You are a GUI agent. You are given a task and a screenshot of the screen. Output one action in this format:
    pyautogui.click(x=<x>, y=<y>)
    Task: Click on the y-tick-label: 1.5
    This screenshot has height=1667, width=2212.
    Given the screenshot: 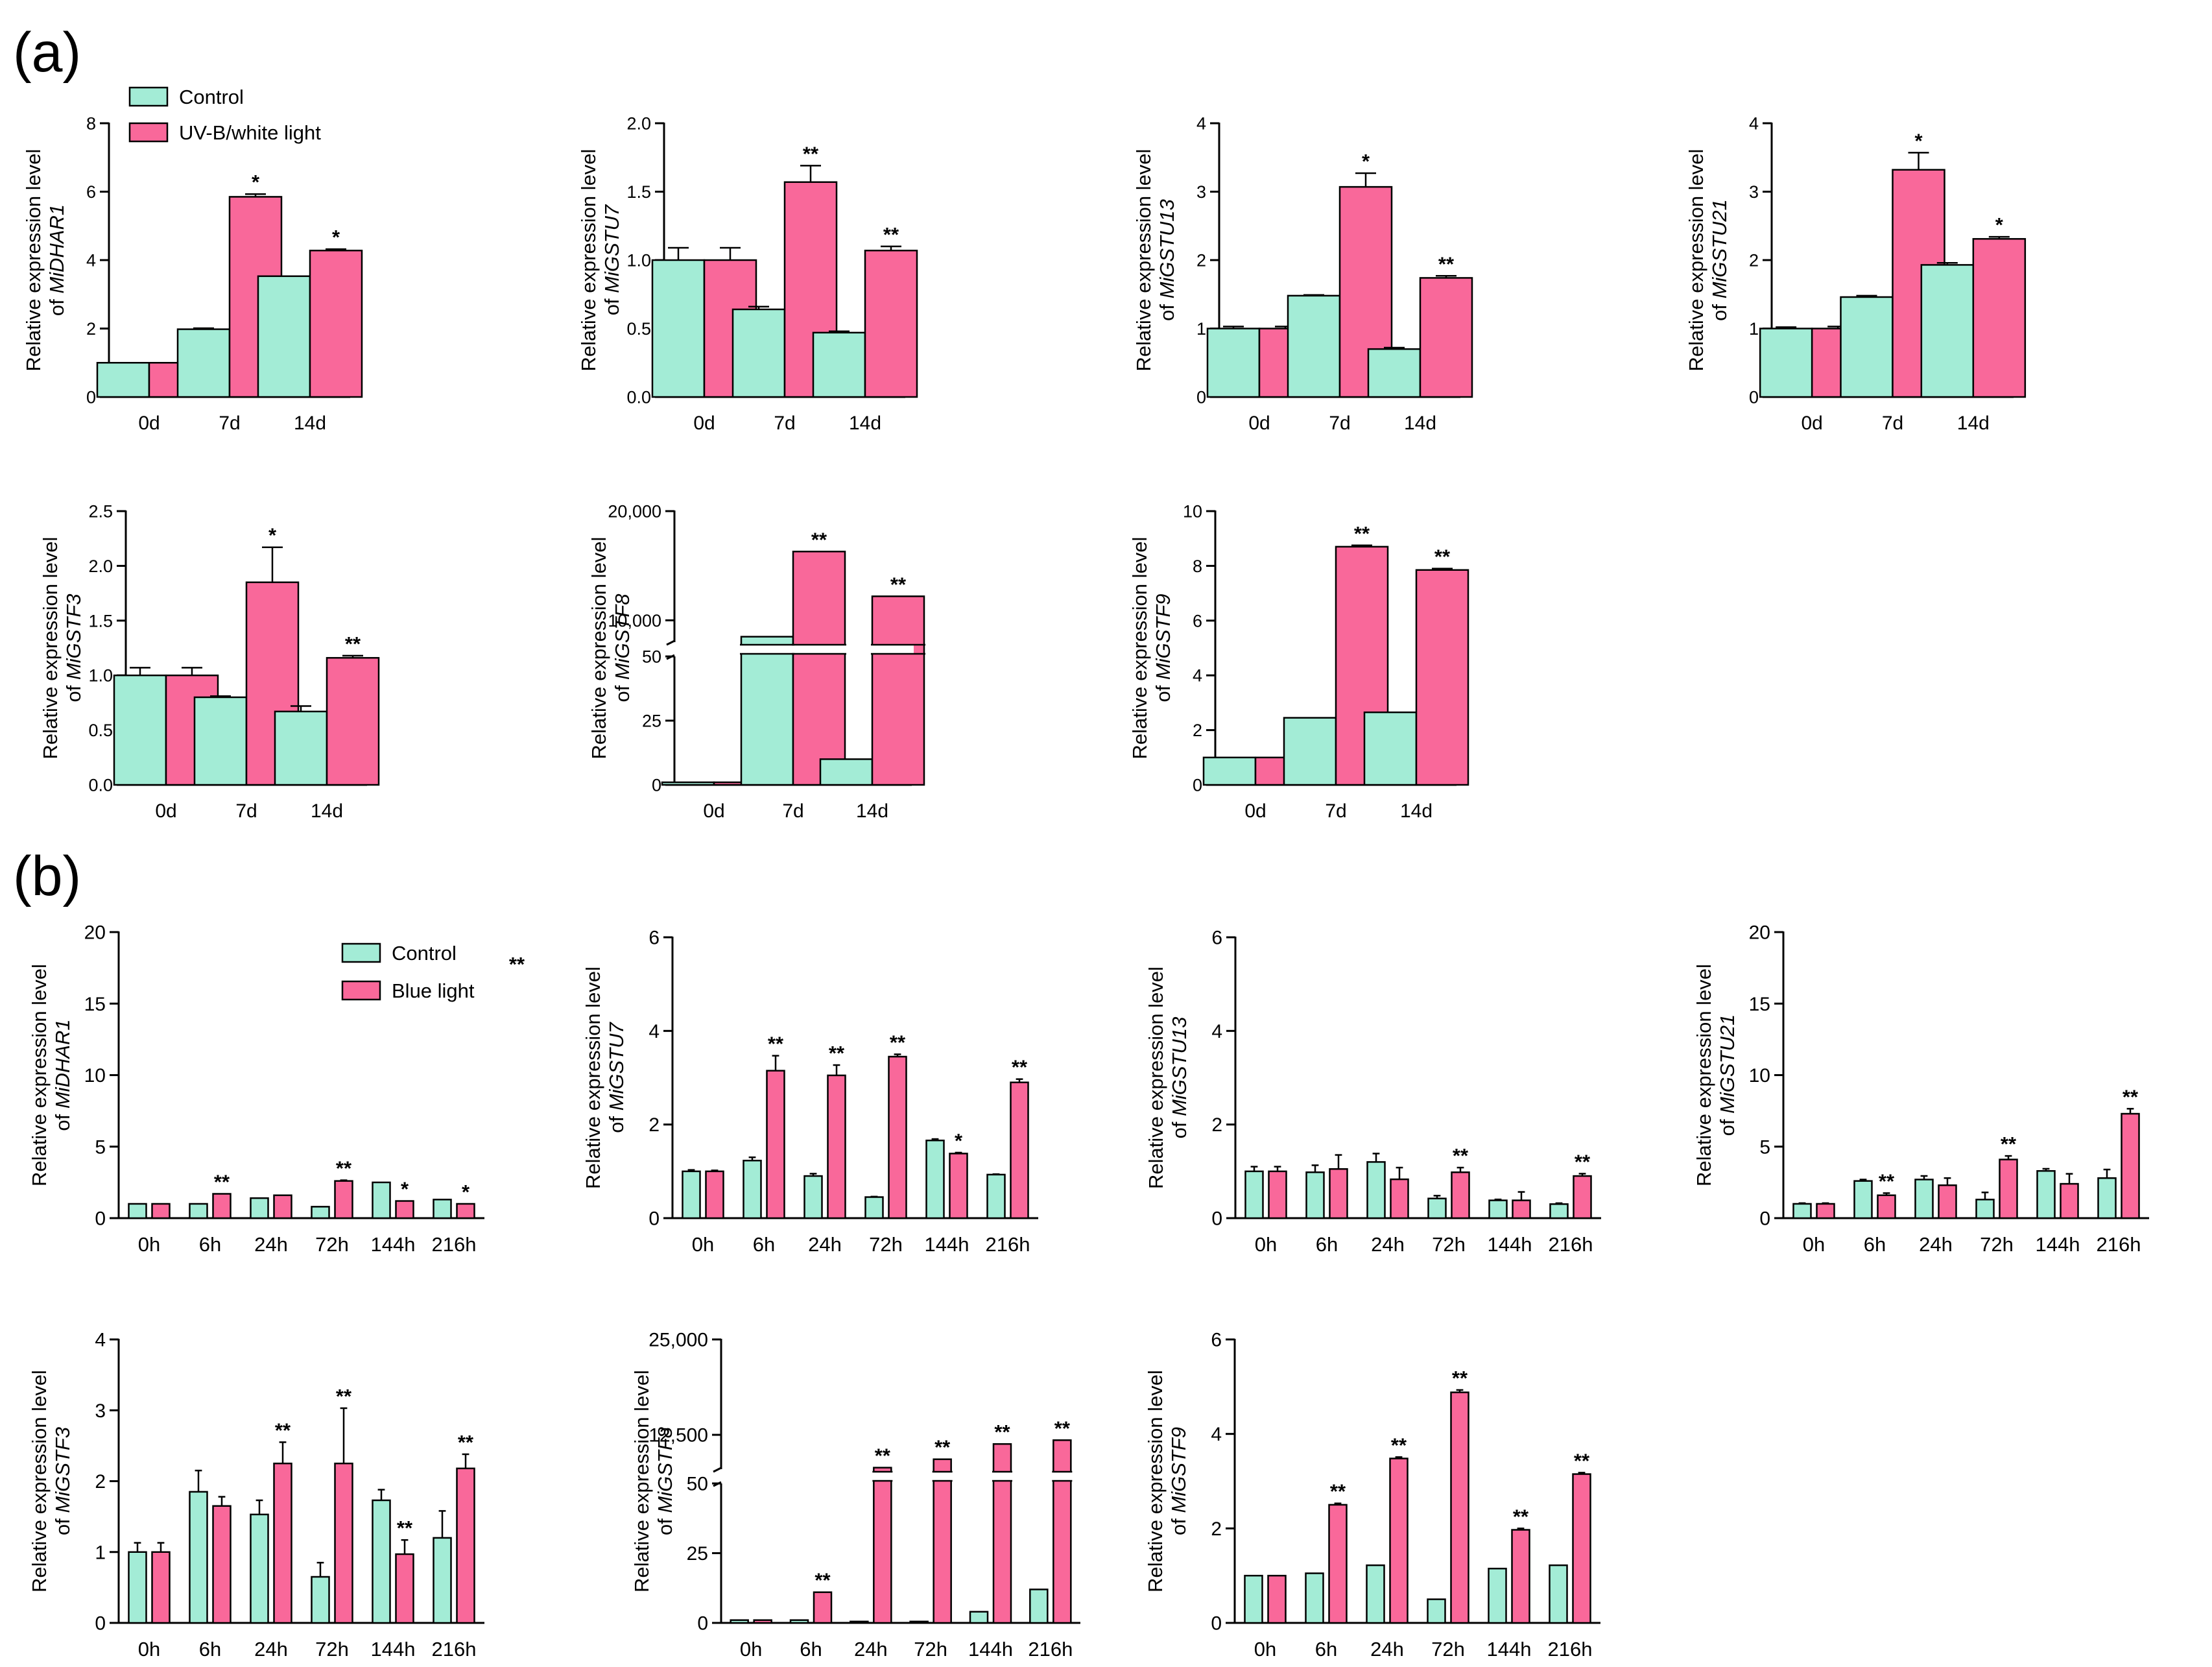 What is the action you would take?
    pyautogui.click(x=100, y=620)
    